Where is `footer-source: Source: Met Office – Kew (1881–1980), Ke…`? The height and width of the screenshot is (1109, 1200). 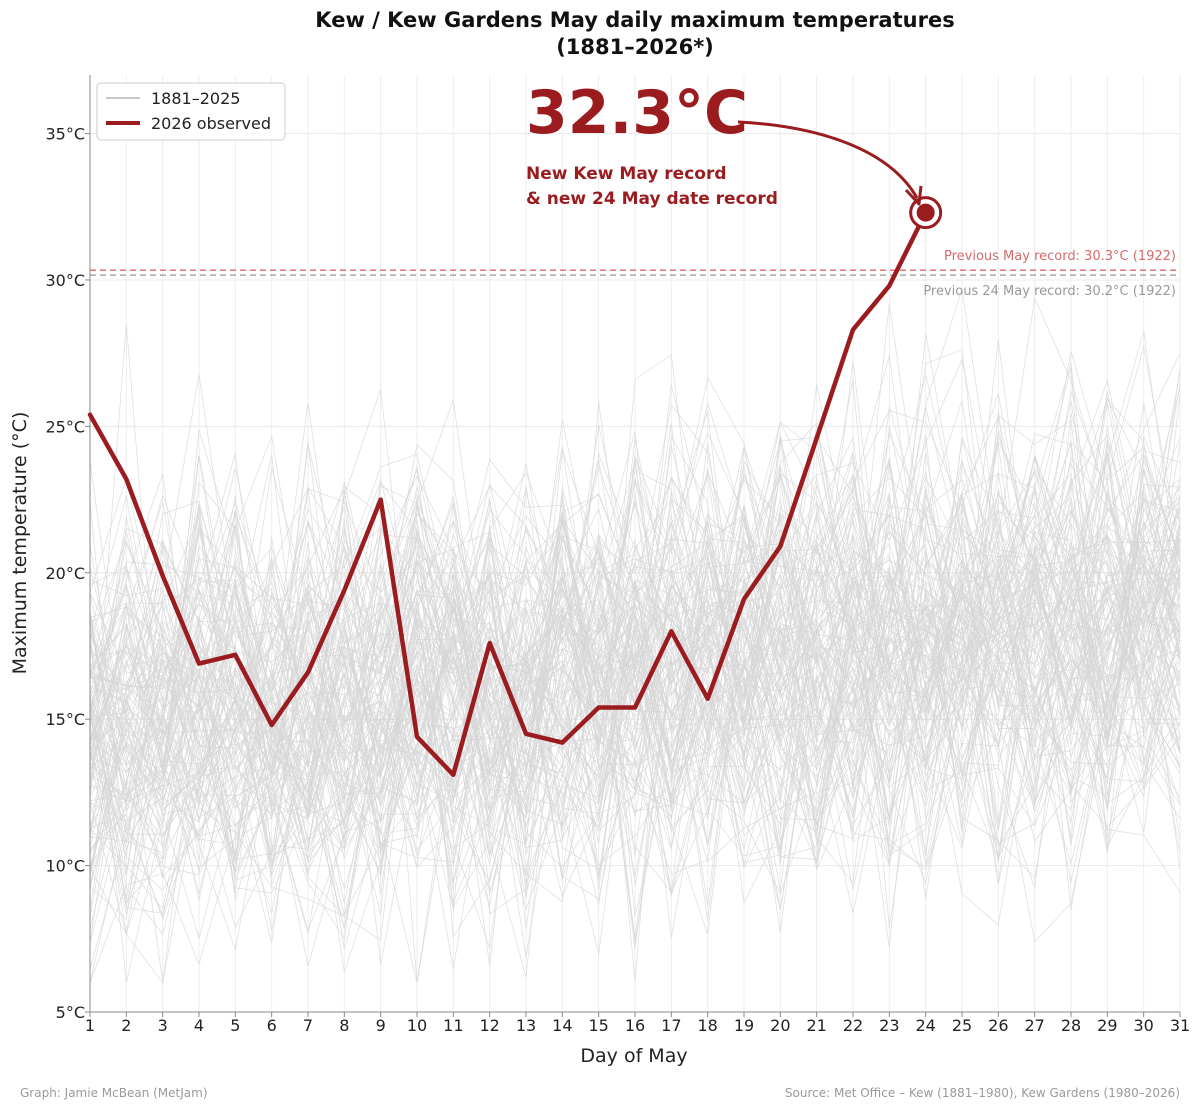 footer-source: Source: Met Office – Kew (1881–1980), Ke… is located at coordinates (982, 1093).